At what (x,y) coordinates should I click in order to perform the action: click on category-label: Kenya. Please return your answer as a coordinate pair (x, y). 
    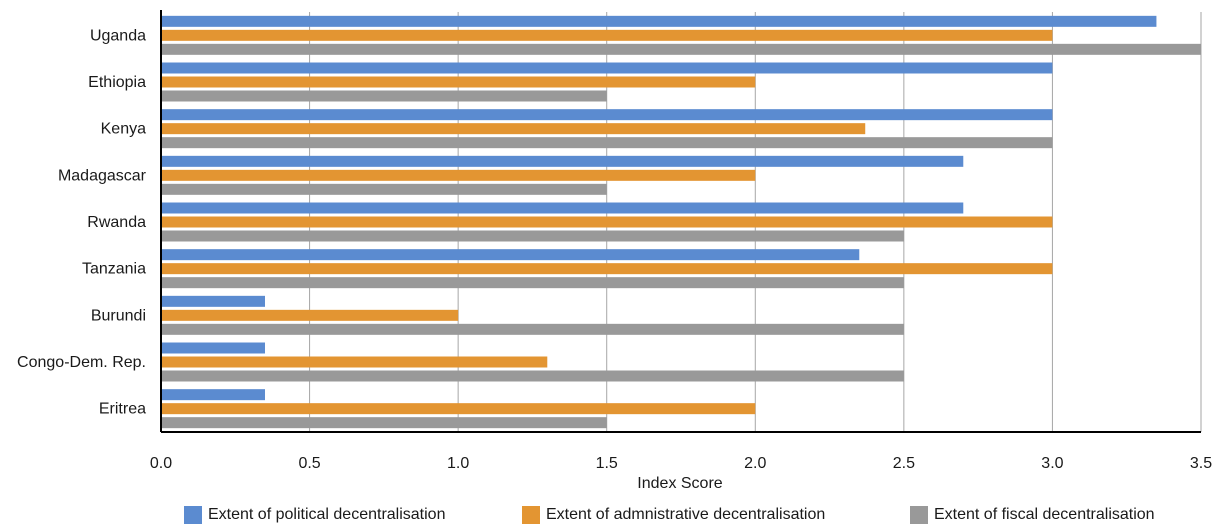
    Looking at the image, I should click on (123, 129).